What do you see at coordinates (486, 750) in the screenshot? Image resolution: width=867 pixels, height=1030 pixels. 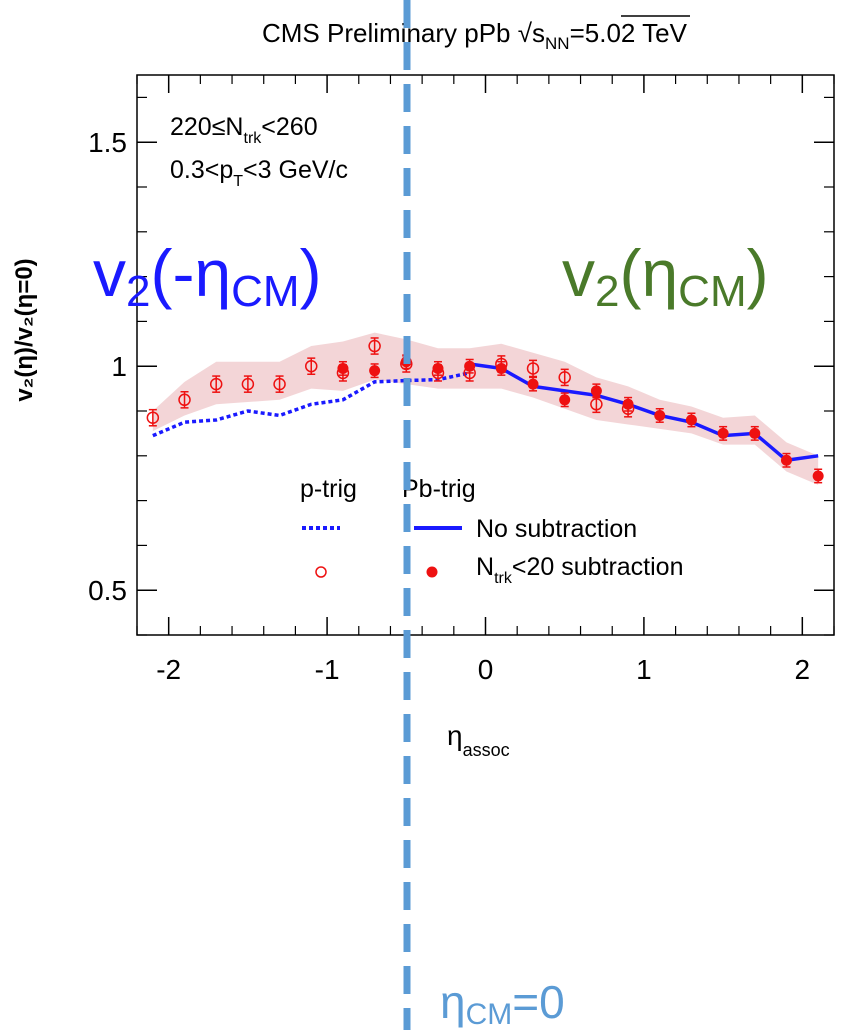 I see `x-axis-label-sub: assoc` at bounding box center [486, 750].